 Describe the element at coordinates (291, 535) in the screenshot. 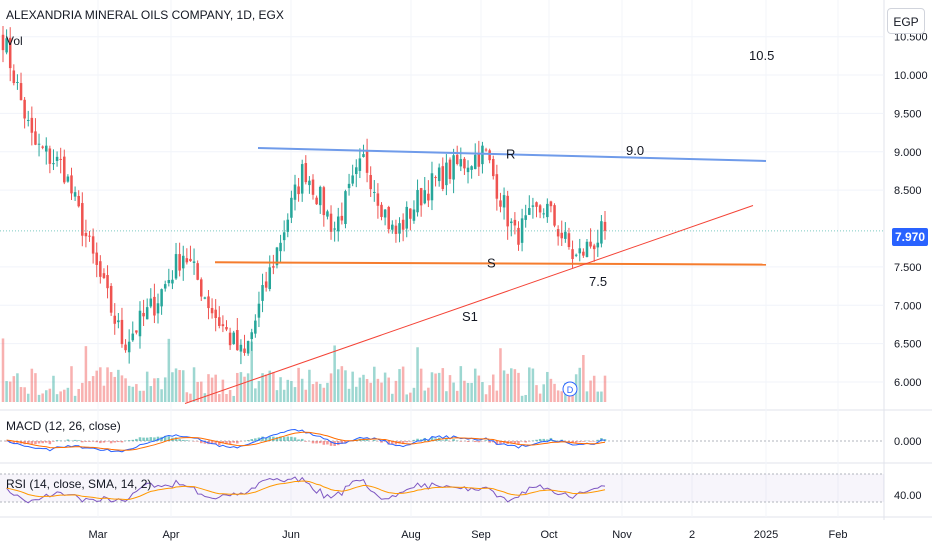

I see `x-tick-label: Jun` at that location.